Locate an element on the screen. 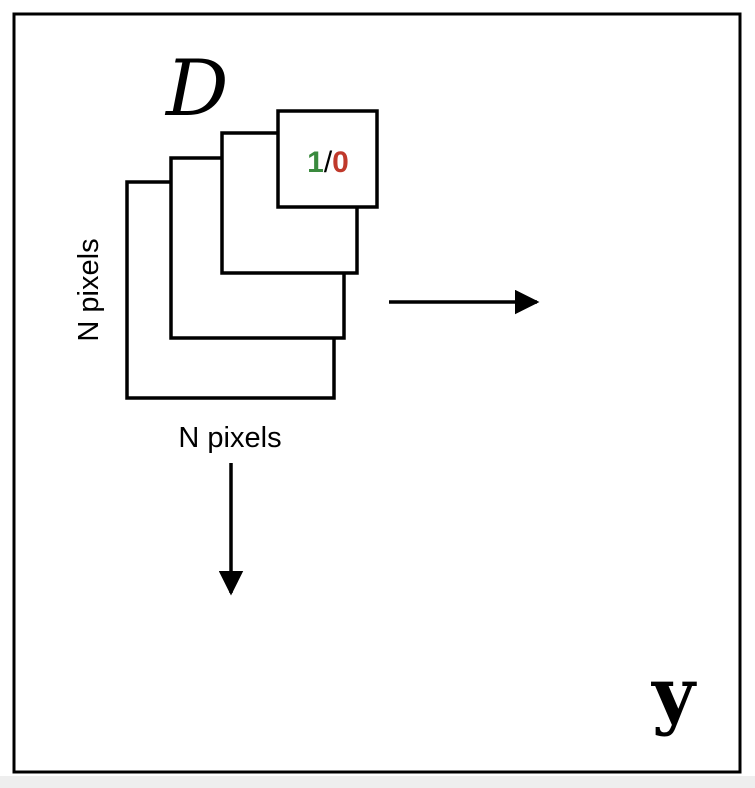  dataset-symbol: D is located at coordinates (196, 89).